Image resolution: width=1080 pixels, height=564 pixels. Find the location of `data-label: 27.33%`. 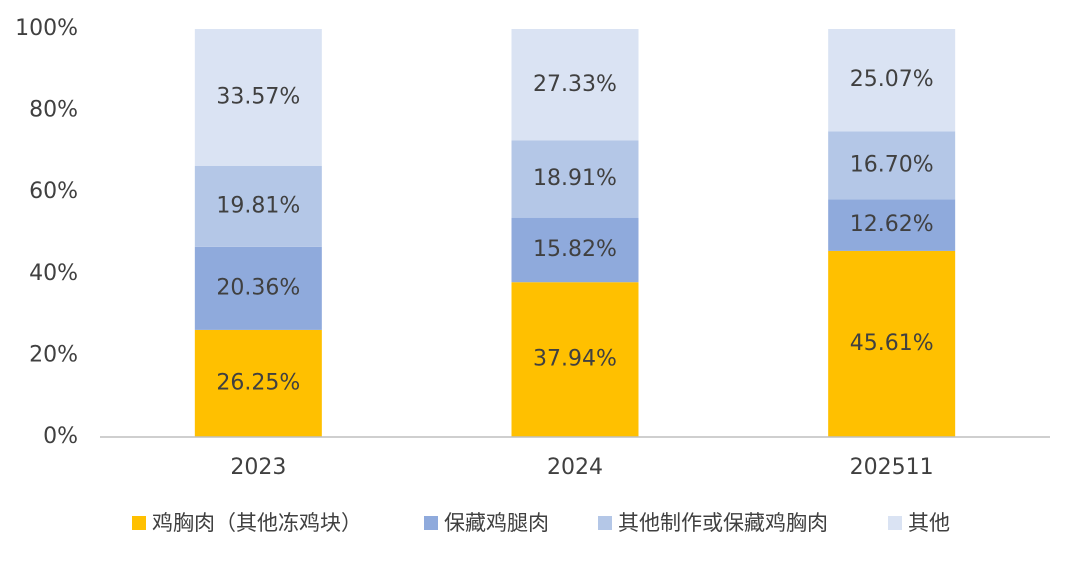

data-label: 27.33% is located at coordinates (575, 84).